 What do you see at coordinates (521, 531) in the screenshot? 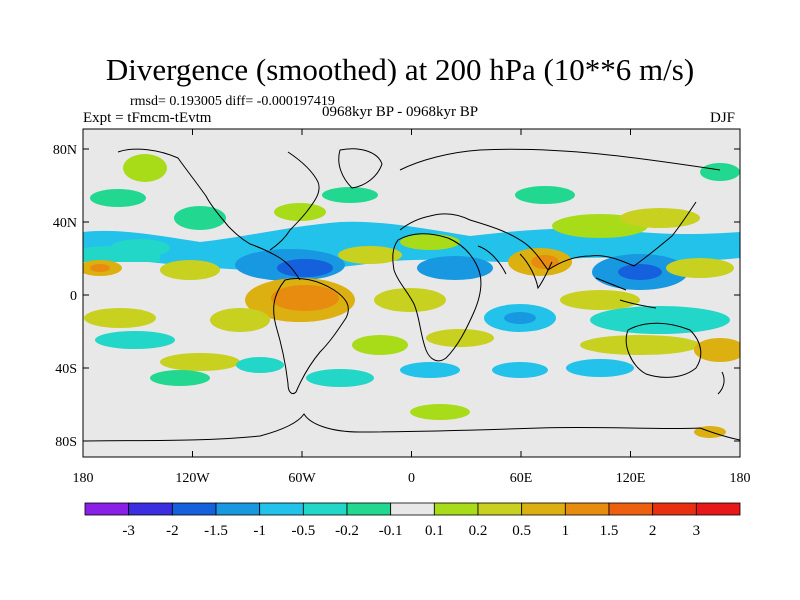
I see `colorbar-label: 0.5` at bounding box center [521, 531].